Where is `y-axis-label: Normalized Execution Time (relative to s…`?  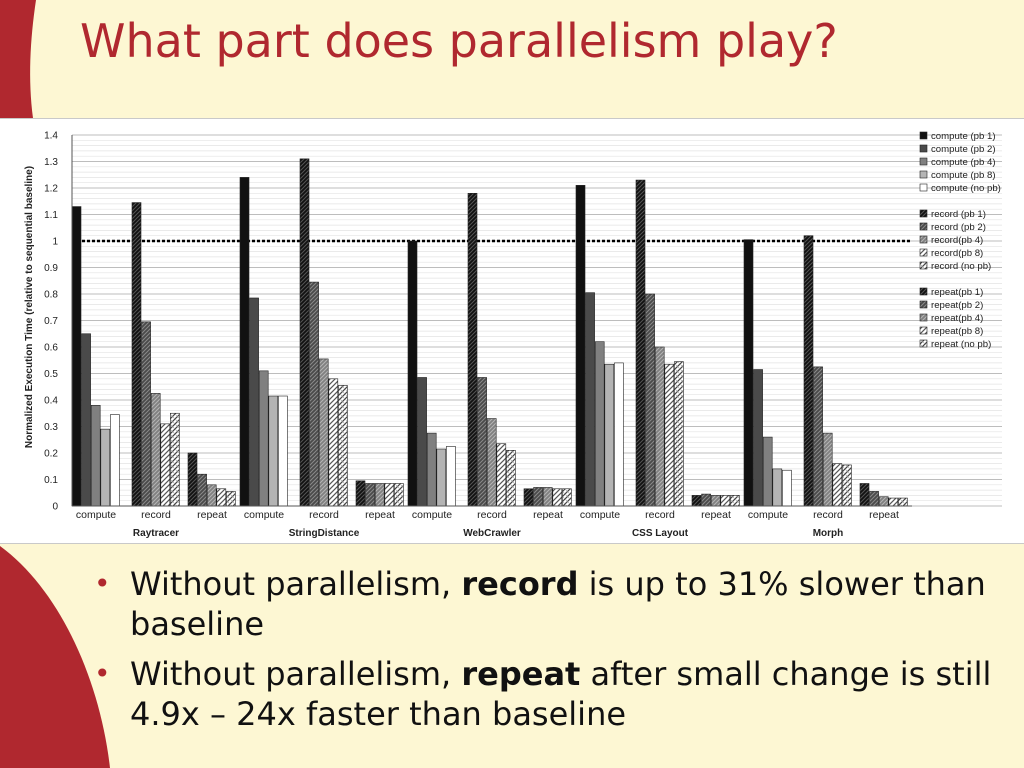 y-axis-label: Normalized Execution Time (relative to s… is located at coordinates (29, 307).